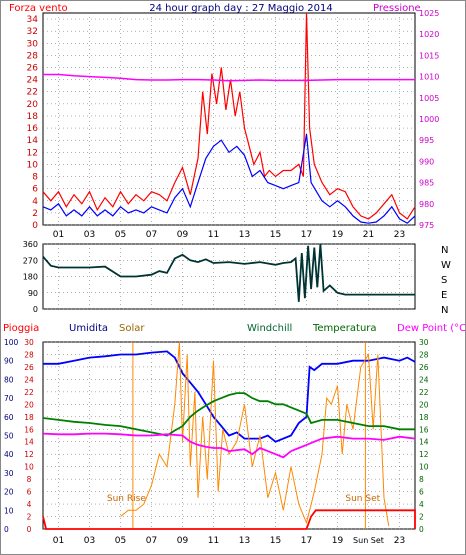 The image size is (466, 555). Describe the element at coordinates (368, 235) in the screenshot. I see `x-tick: 21` at that location.